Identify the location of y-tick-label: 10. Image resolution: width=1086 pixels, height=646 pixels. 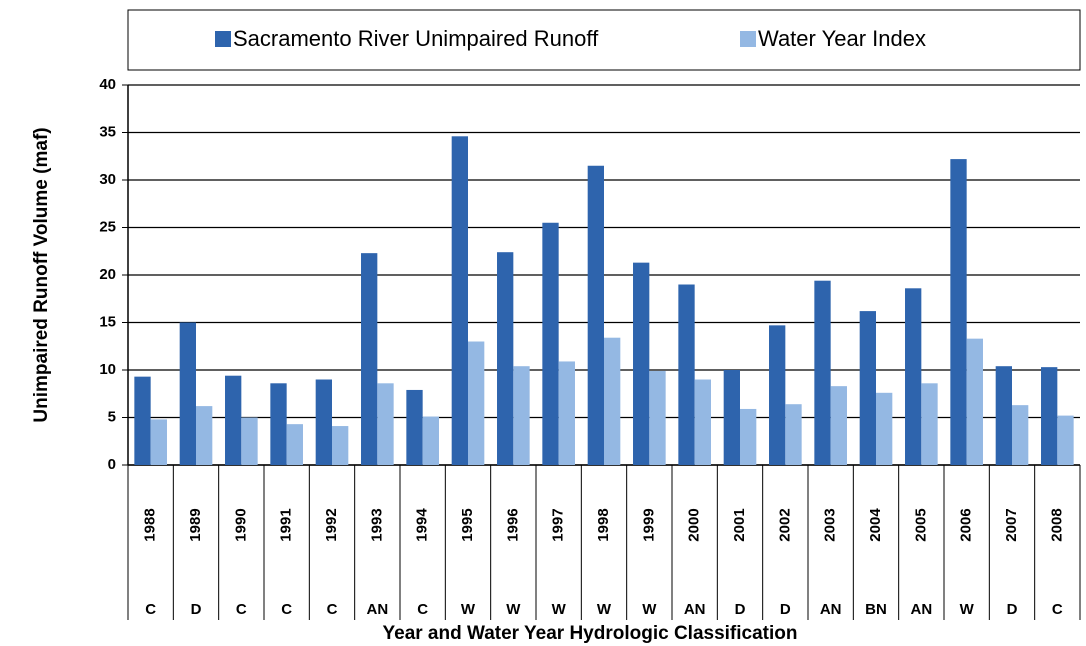
(107, 369).